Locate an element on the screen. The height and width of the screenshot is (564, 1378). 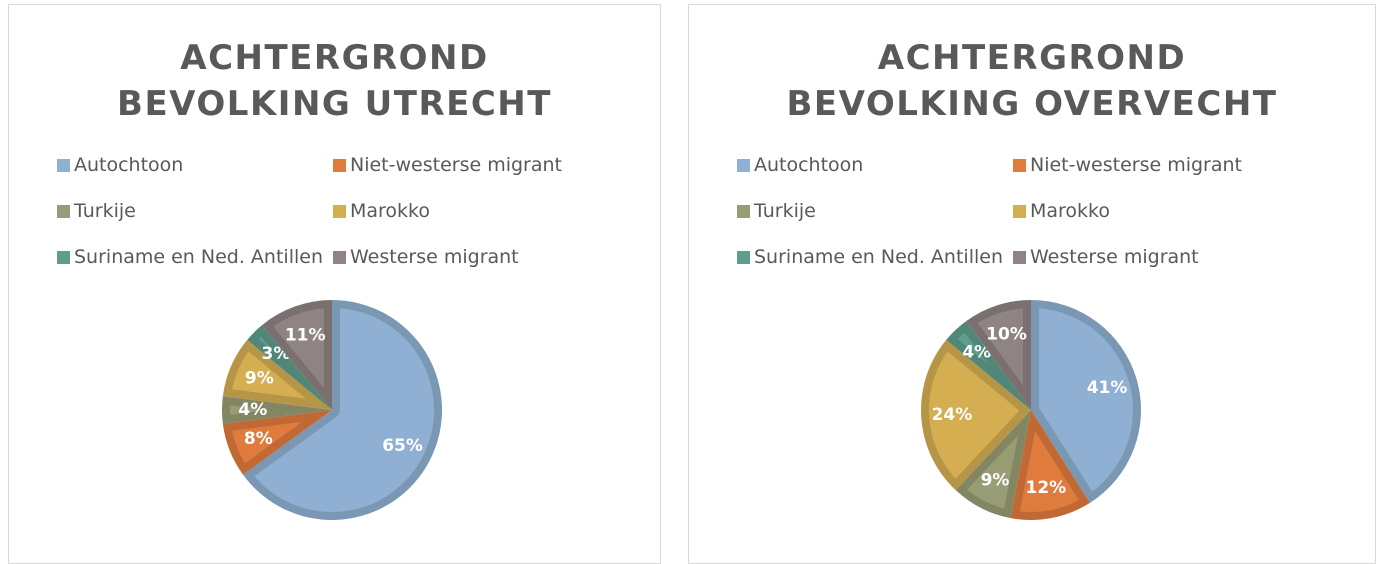
pie: 41% 12% 9% 24% 4%10% is located at coordinates (1030, 410).